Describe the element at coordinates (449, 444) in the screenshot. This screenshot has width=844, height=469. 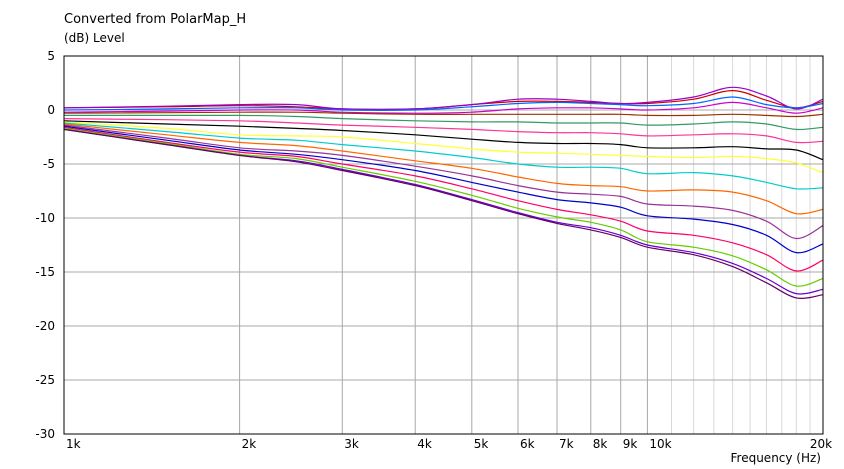
I see `x-tick-labels: 1k 2k 3k 4k 5k 6k 7k 8k 9k 10k 20k` at that location.